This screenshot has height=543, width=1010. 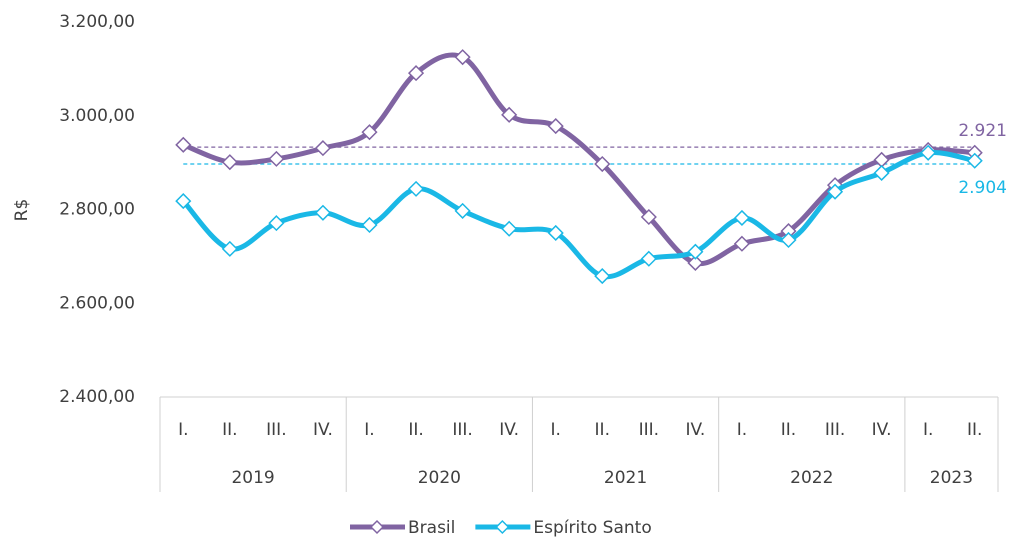 I want to click on y-tick-label: 3.200,00, so click(x=97, y=22).